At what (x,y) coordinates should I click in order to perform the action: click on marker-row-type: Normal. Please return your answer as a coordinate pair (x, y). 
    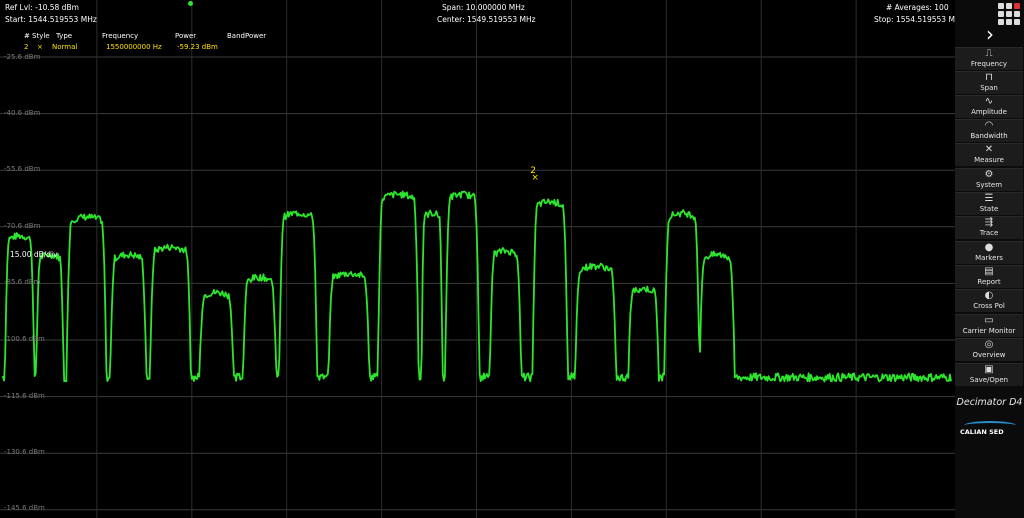
    Looking at the image, I should click on (65, 47).